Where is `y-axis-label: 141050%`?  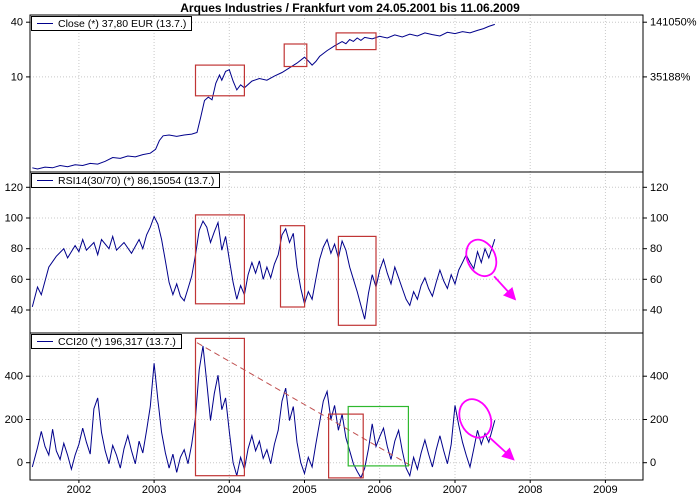 y-axis-label: 141050% is located at coordinates (673, 23).